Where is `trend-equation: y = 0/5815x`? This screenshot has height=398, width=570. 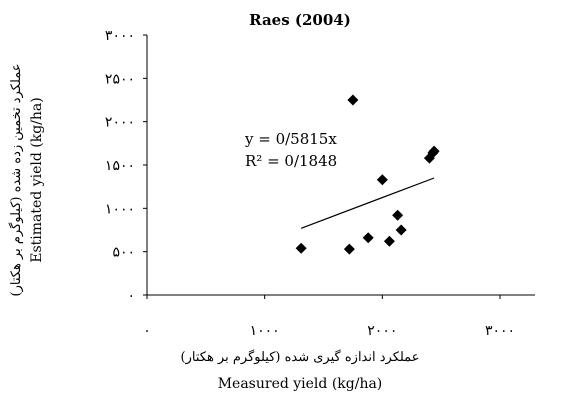
trend-equation: y = 0/5815x is located at coordinates (290, 139).